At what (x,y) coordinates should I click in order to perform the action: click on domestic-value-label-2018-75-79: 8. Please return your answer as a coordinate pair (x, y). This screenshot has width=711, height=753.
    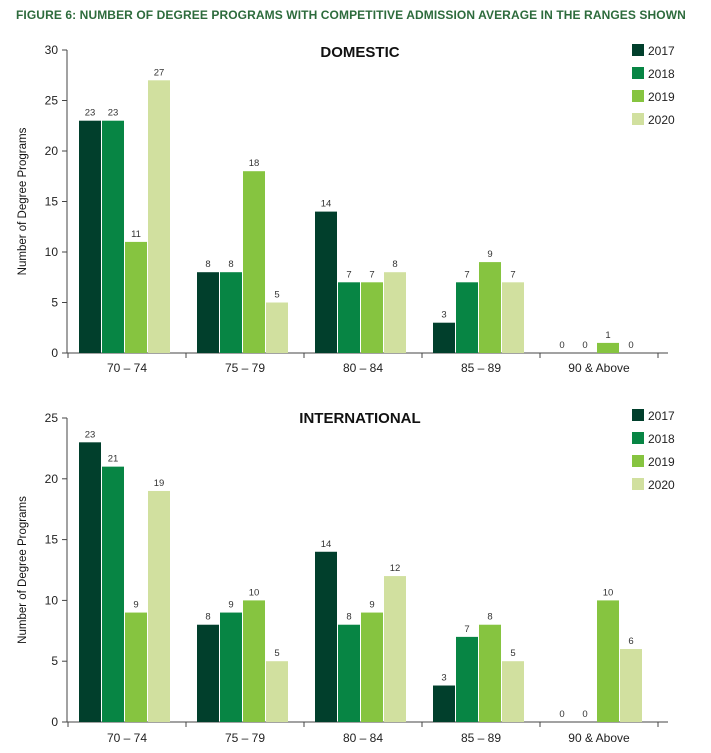
    Looking at the image, I should click on (230, 264).